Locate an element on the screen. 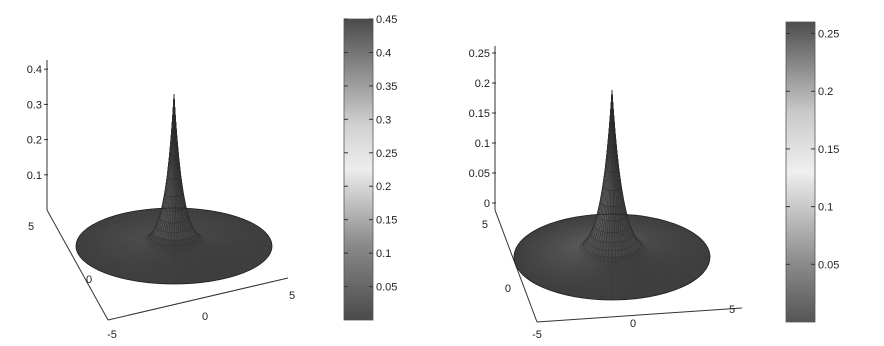 The width and height of the screenshot is (884, 346). colorbar-tick-label: 0.45 is located at coordinates (386, 20).